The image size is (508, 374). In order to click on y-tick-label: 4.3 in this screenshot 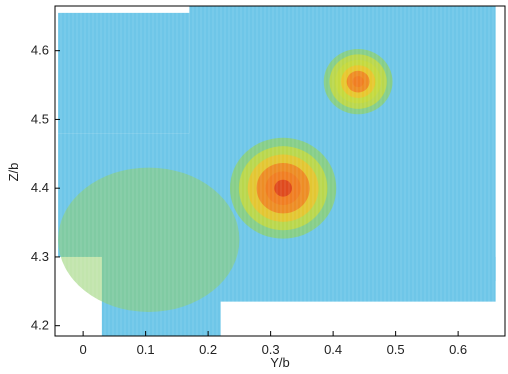, I will do `click(40, 256)`.